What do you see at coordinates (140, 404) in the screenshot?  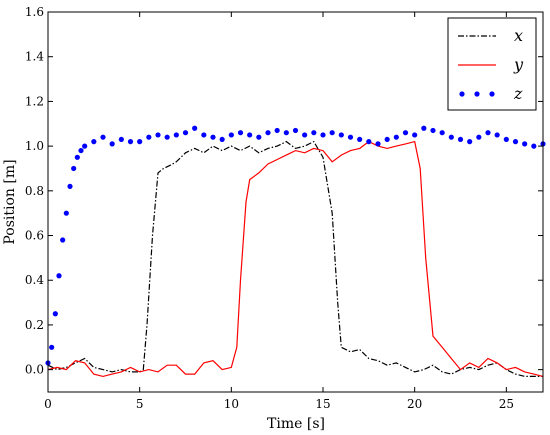 I see `x-tick-label: 5` at bounding box center [140, 404].